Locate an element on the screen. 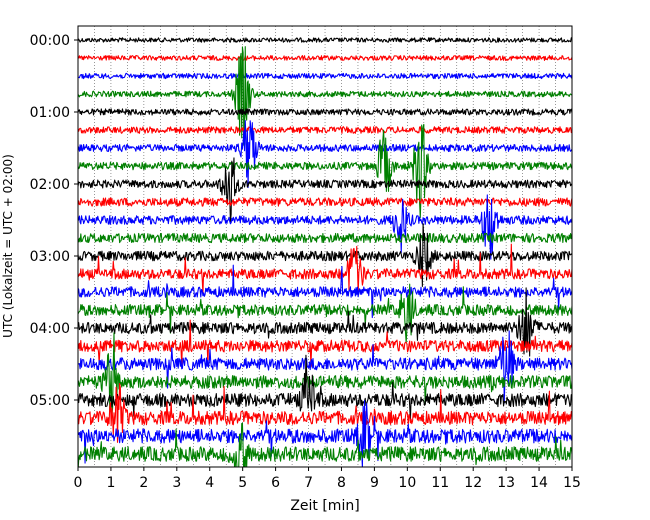  y-tick-label: 01:00 is located at coordinates (50, 113).